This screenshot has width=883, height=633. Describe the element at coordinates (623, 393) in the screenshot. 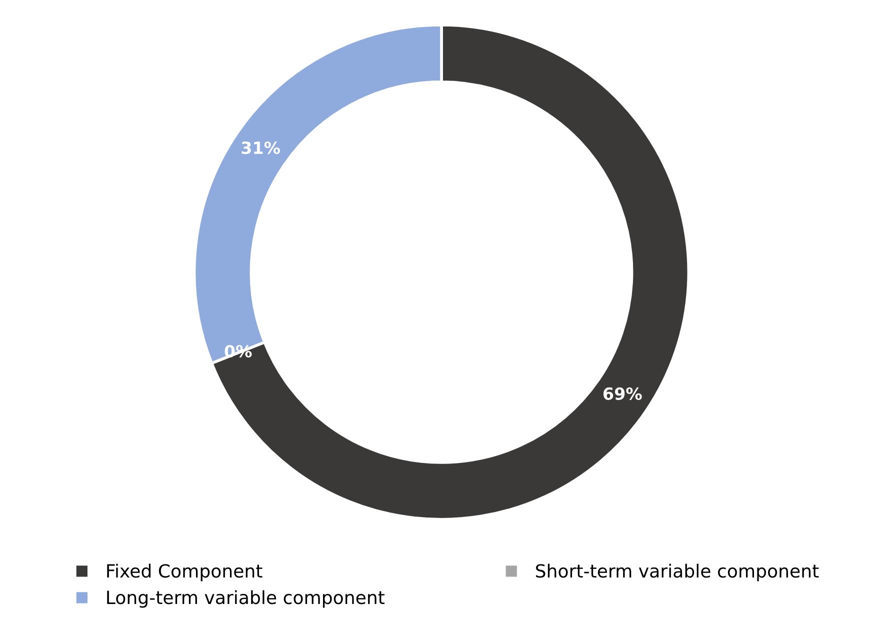

I see `data-label: 69%` at that location.